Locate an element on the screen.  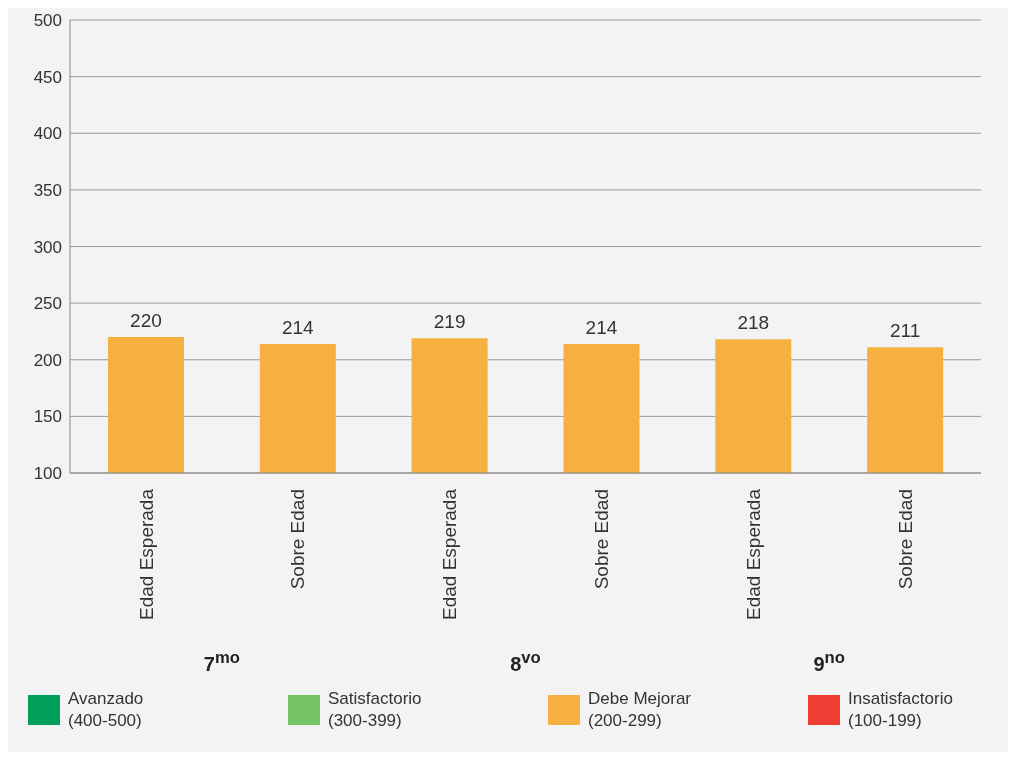
legend-label: Avanzado (400-500) is located at coordinates (106, 709).